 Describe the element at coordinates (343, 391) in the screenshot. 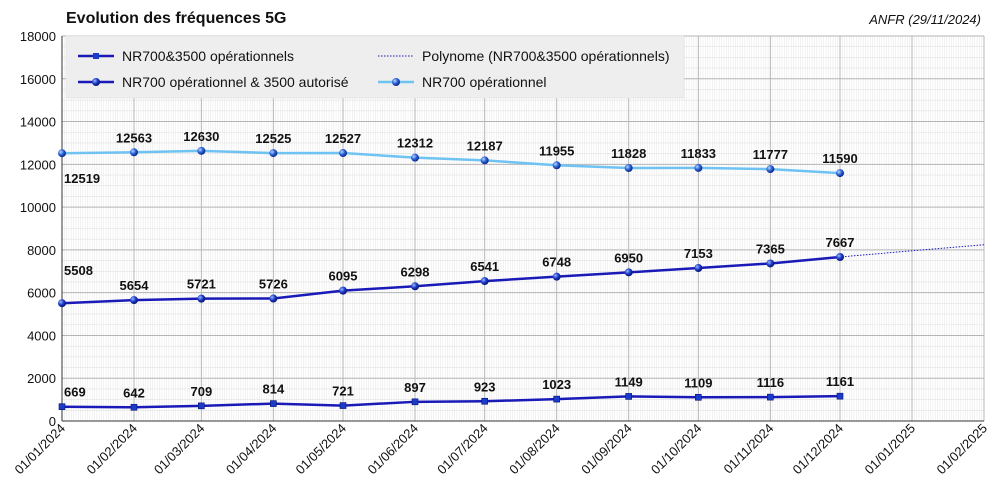

I see `data-label: 721` at that location.